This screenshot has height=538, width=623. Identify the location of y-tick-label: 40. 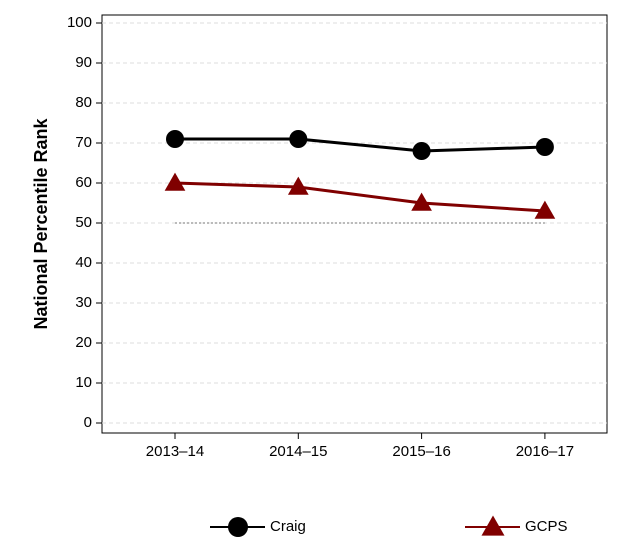
(83, 262).